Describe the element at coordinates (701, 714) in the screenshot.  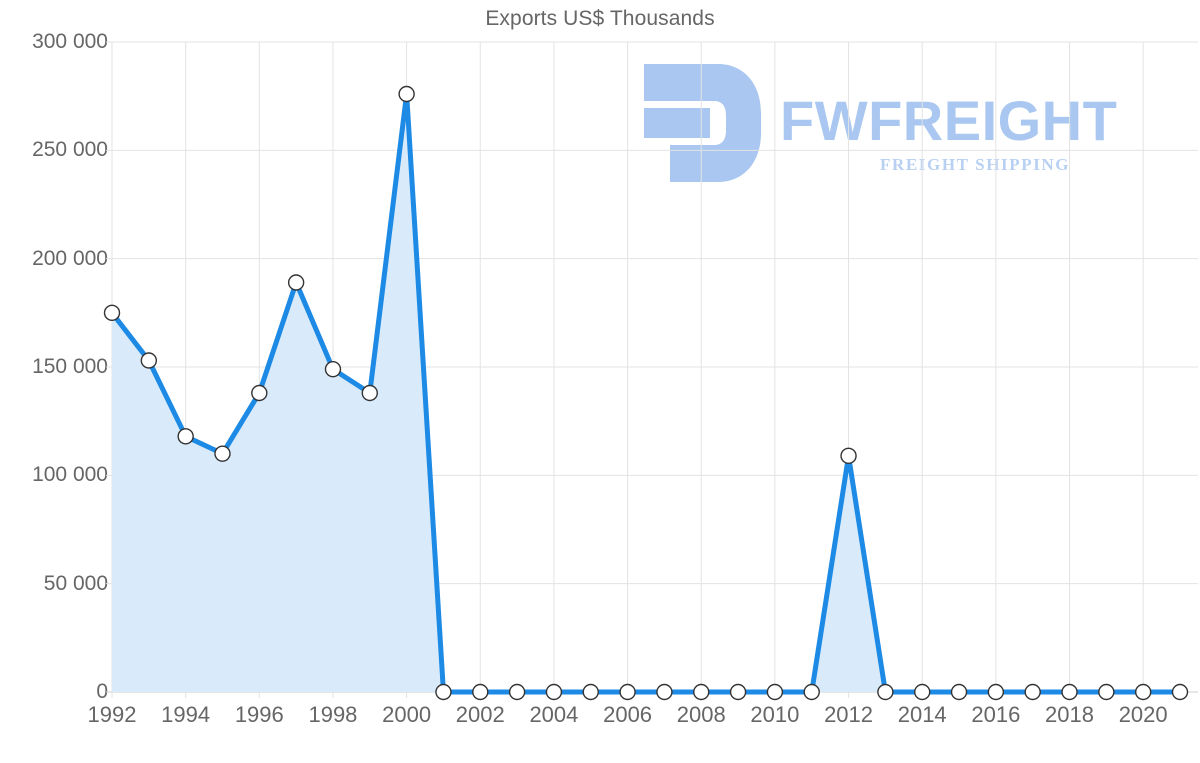
I see `x-tick-label: 2008` at that location.